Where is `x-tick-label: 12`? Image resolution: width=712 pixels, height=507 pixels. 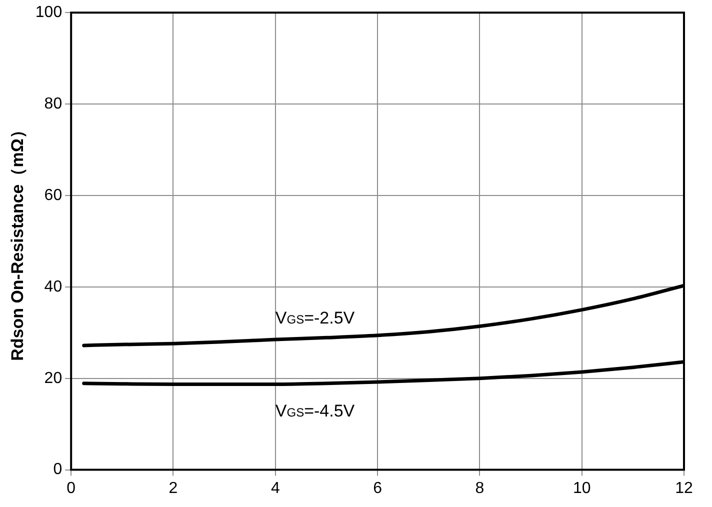 x-tick-label: 12 is located at coordinates (684, 488).